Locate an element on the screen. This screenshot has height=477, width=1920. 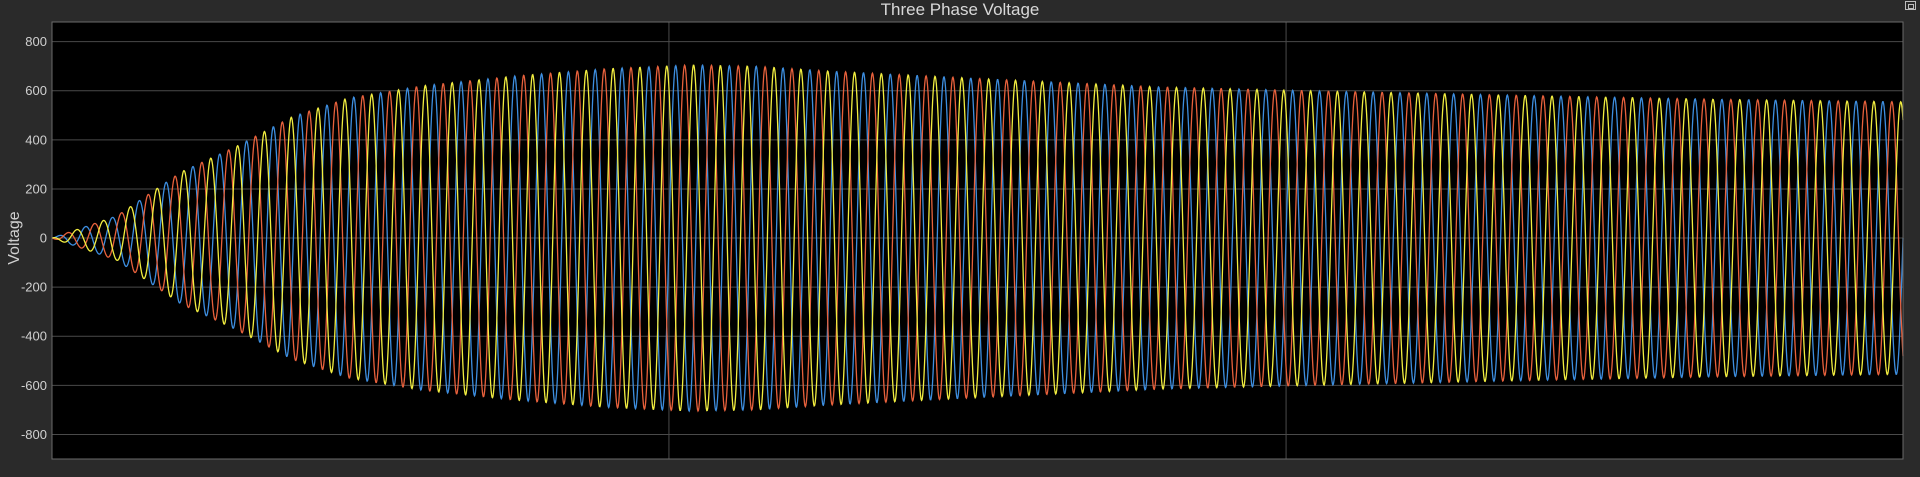
y-tick-label: 800 is located at coordinates (36, 41).